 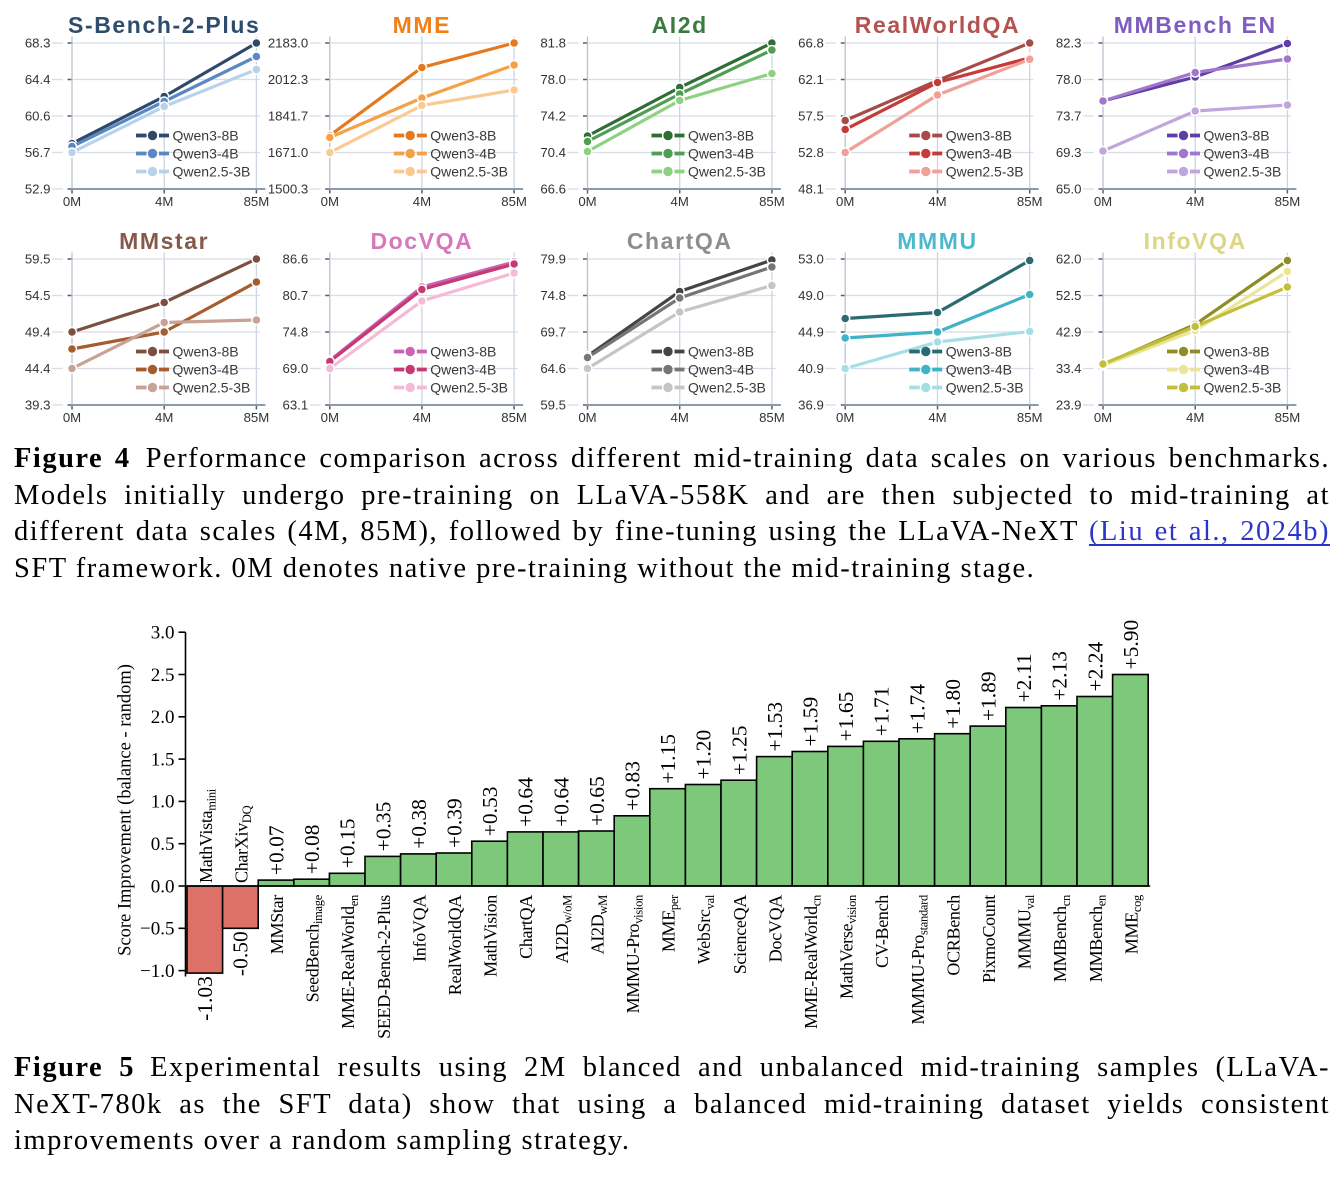 I want to click on svg-text: 52.9, so click(x=38, y=189).